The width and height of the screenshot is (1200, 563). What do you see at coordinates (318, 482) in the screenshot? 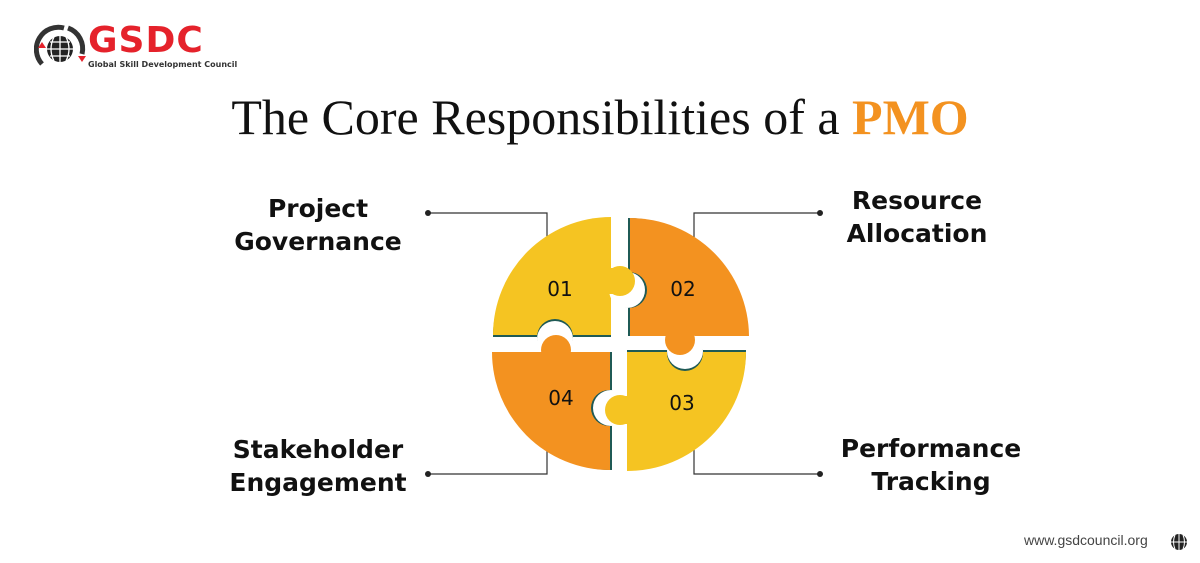
I see `label-line: Engagement` at bounding box center [318, 482].